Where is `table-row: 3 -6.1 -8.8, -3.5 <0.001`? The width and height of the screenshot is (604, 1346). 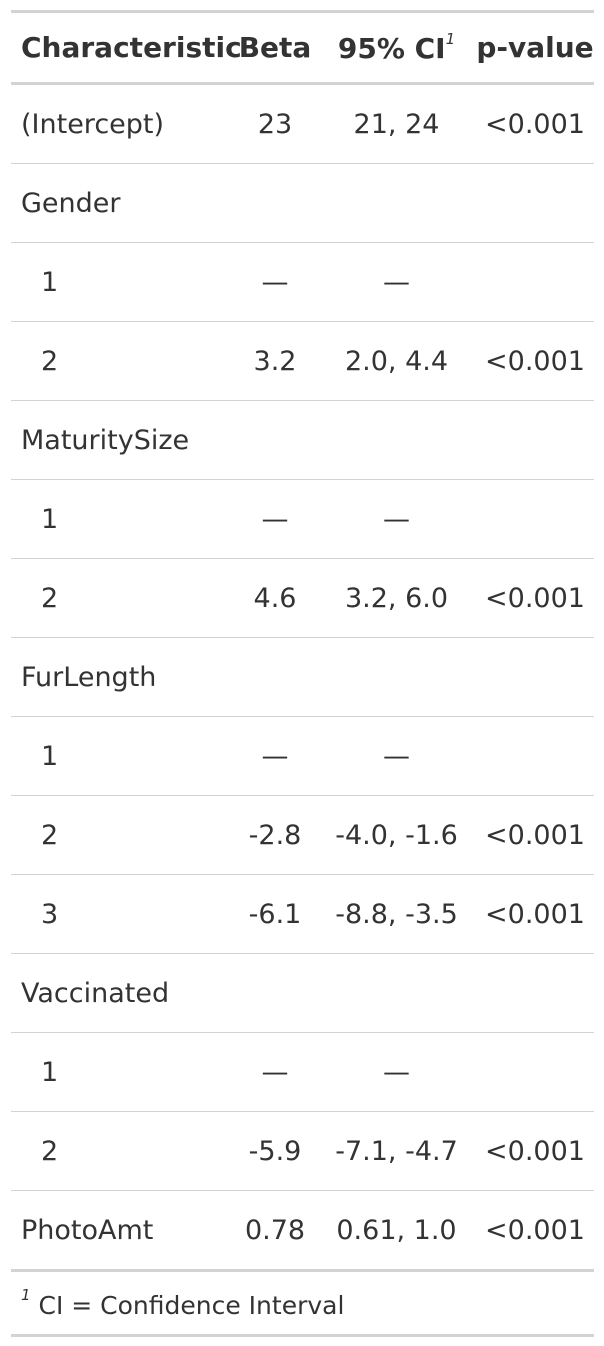
table-row: 3 -6.1 -8.8, -3.5 <0.001 is located at coordinates (302, 914).